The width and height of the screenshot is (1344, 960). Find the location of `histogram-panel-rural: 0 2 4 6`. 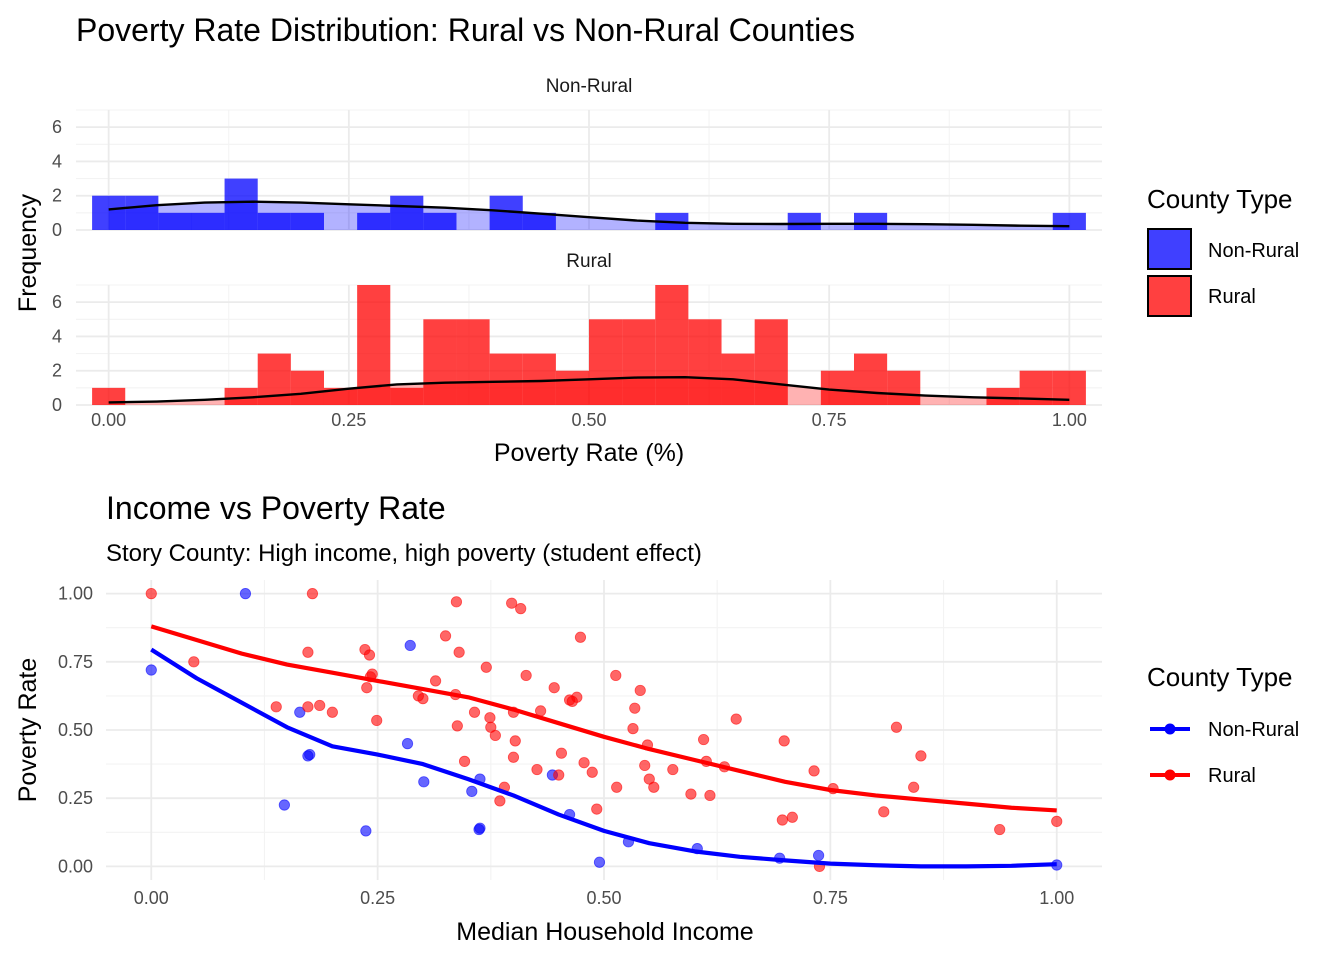

histogram-panel-rural: 0 2 4 6 is located at coordinates (577, 349).